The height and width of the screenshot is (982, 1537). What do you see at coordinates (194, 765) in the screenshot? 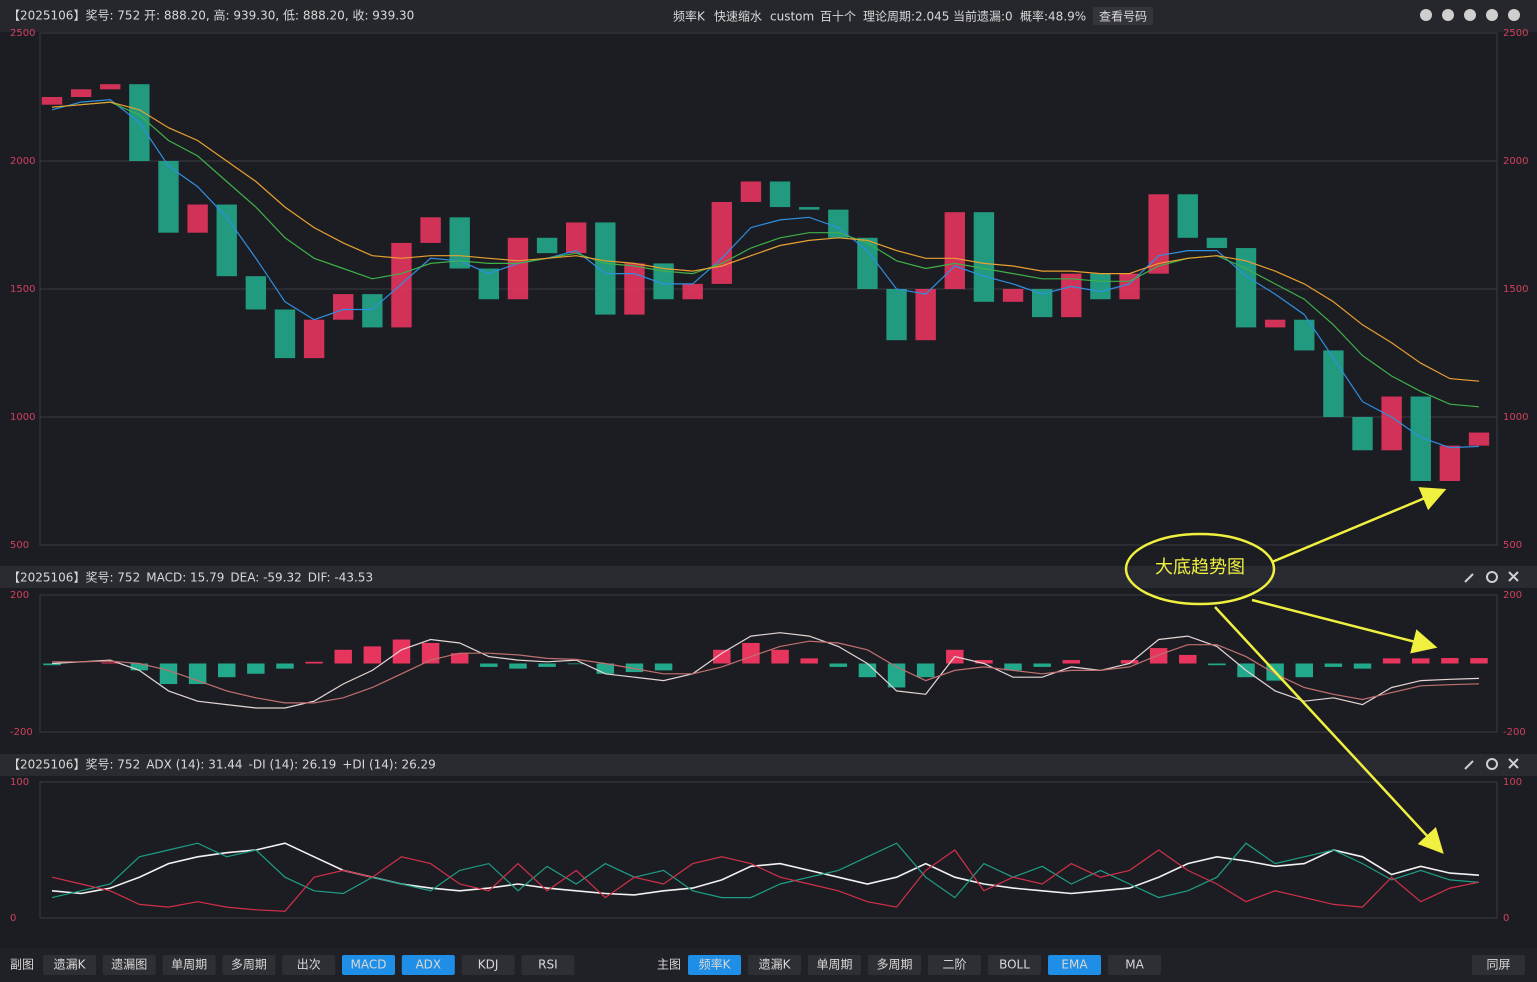
I see `legend-entry: ADX (14): 31.44` at bounding box center [194, 765].